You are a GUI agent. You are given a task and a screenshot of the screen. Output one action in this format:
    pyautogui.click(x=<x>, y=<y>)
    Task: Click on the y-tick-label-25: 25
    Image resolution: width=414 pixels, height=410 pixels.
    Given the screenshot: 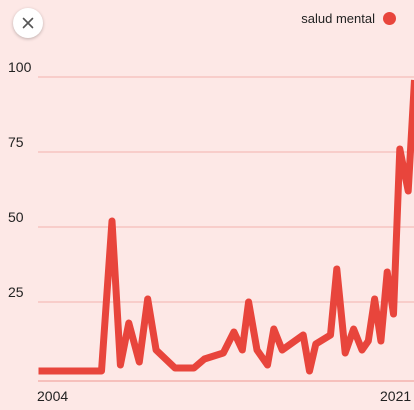 What is the action you would take?
    pyautogui.click(x=16, y=292)
    